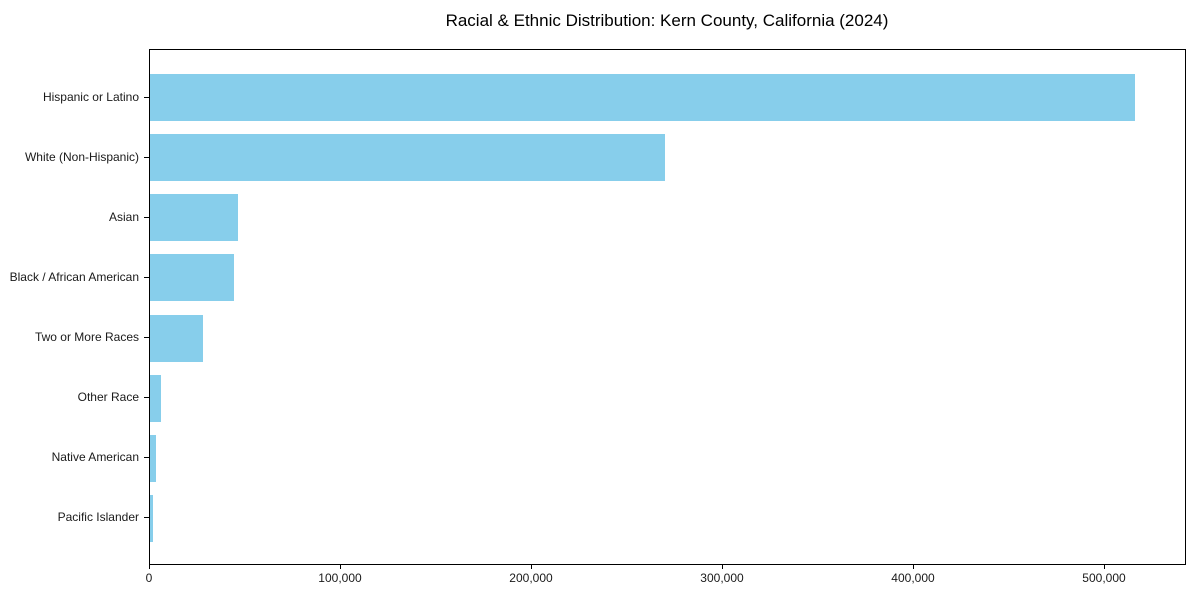 This screenshot has height=600, width=1200. I want to click on y-tick-label: Asian, so click(123, 217).